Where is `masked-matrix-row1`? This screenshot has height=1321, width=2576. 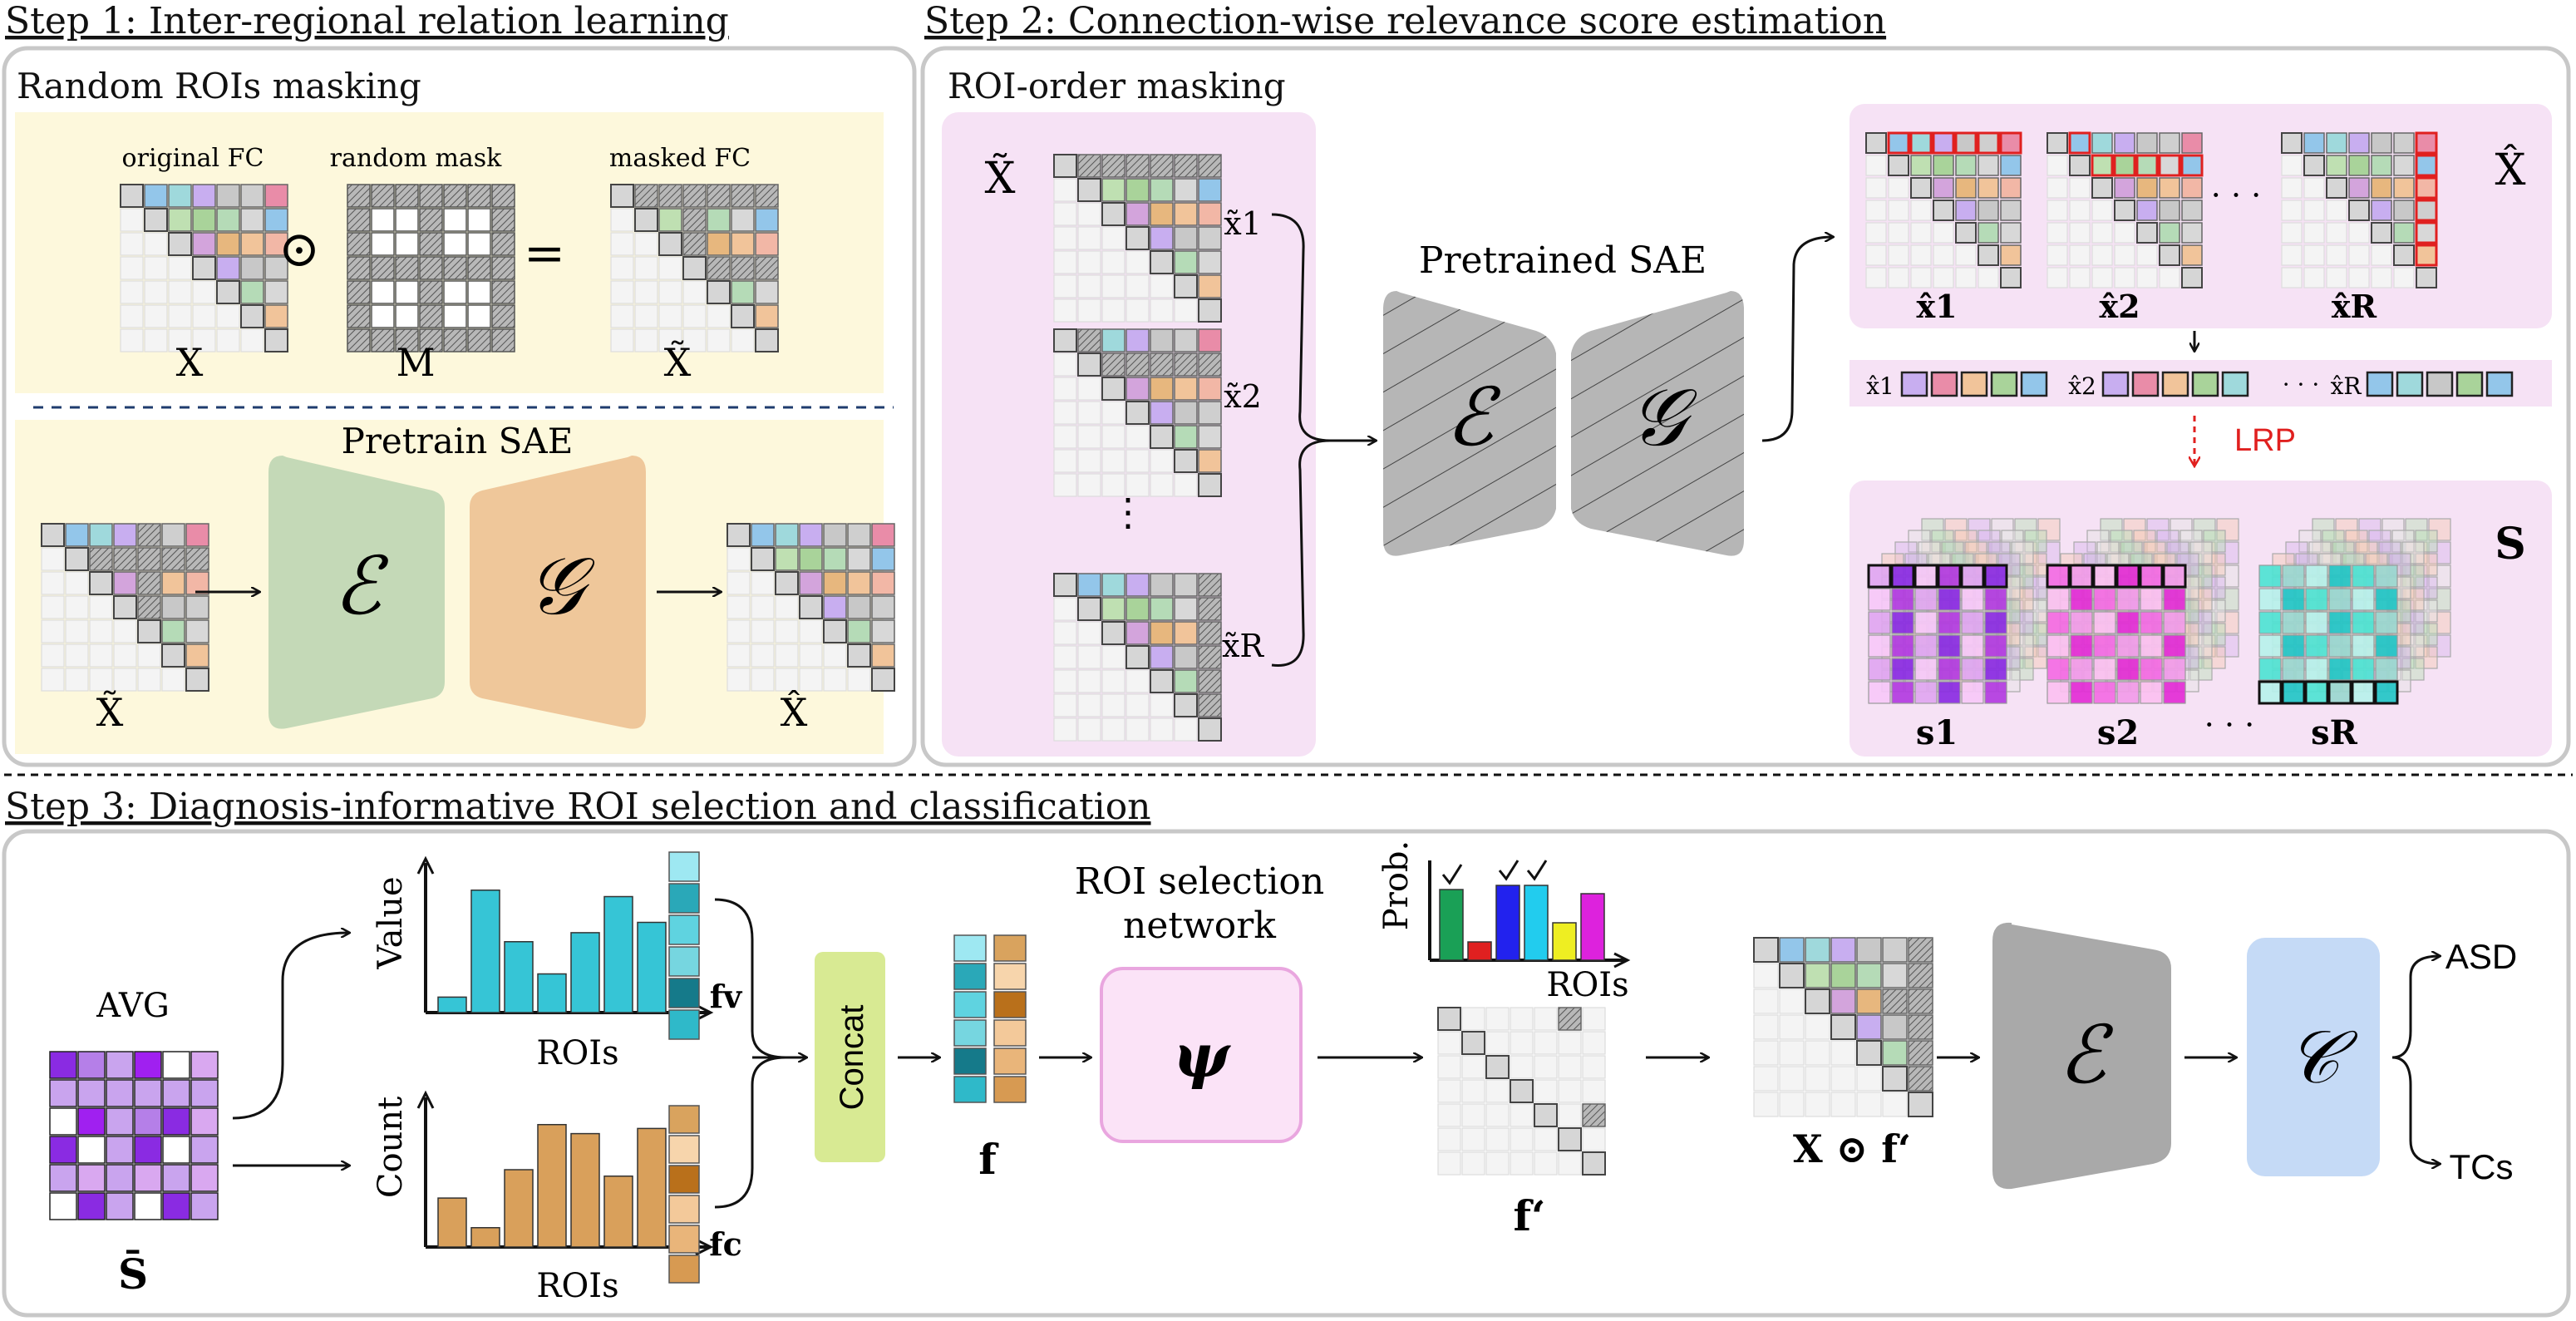 masked-matrix-row1 is located at coordinates (1137, 239).